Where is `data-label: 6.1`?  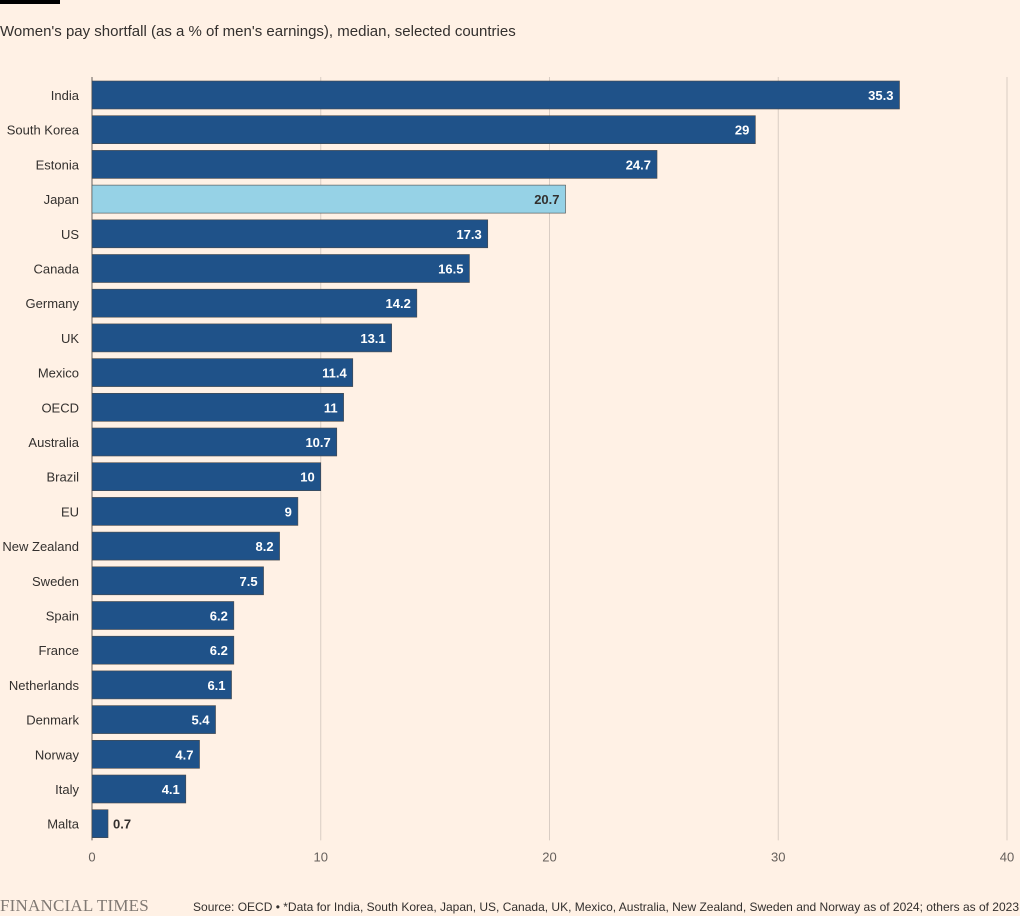
data-label: 6.1 is located at coordinates (216, 685).